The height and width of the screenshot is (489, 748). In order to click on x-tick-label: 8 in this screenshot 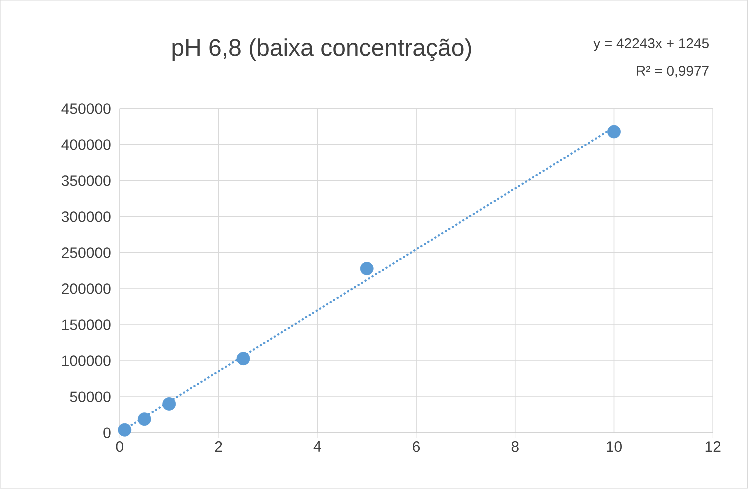, I will do `click(515, 447)`.